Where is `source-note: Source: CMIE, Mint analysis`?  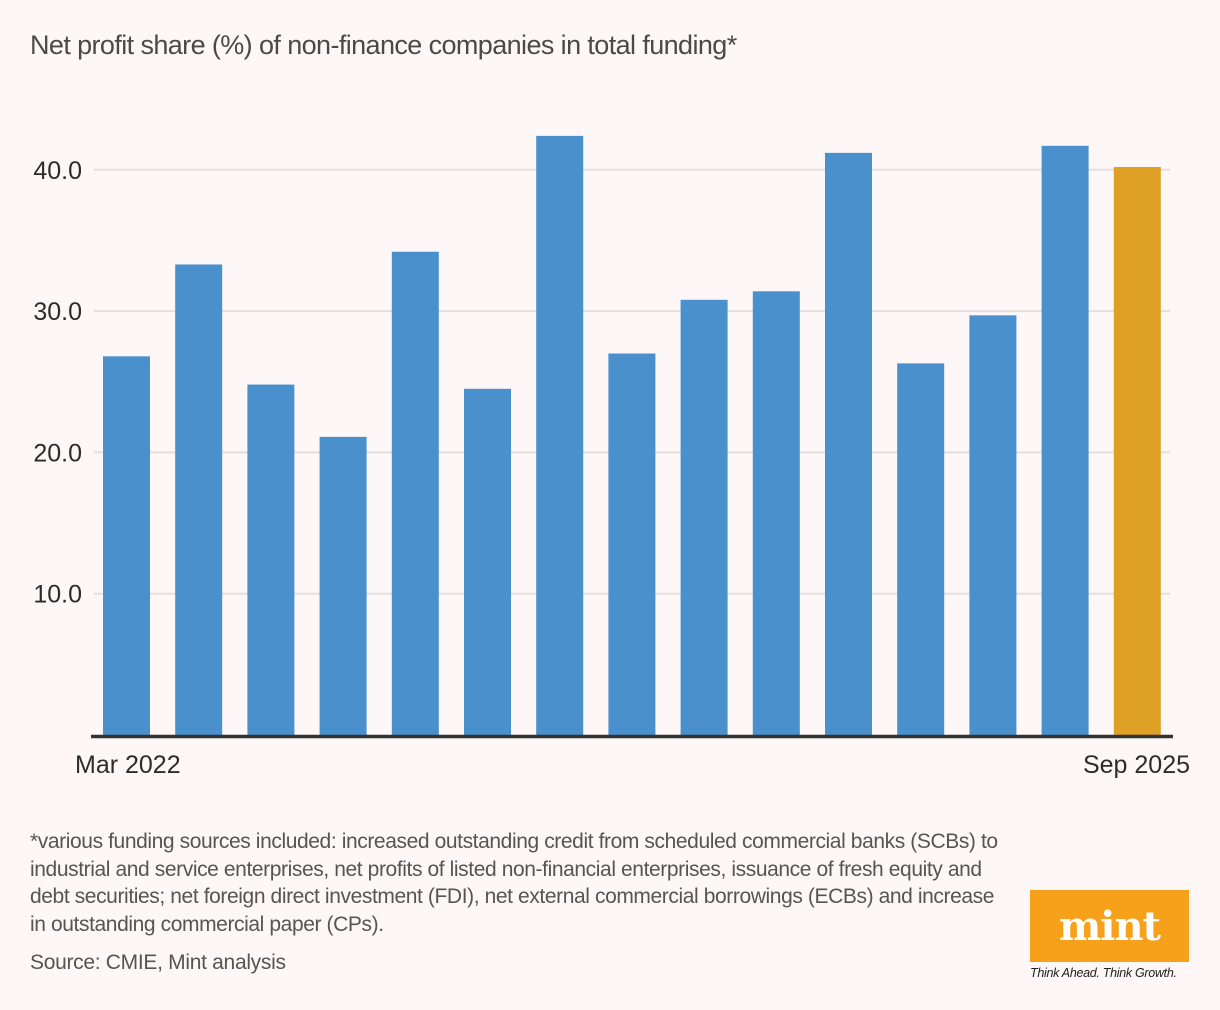 source-note: Source: CMIE, Mint analysis is located at coordinates (158, 962).